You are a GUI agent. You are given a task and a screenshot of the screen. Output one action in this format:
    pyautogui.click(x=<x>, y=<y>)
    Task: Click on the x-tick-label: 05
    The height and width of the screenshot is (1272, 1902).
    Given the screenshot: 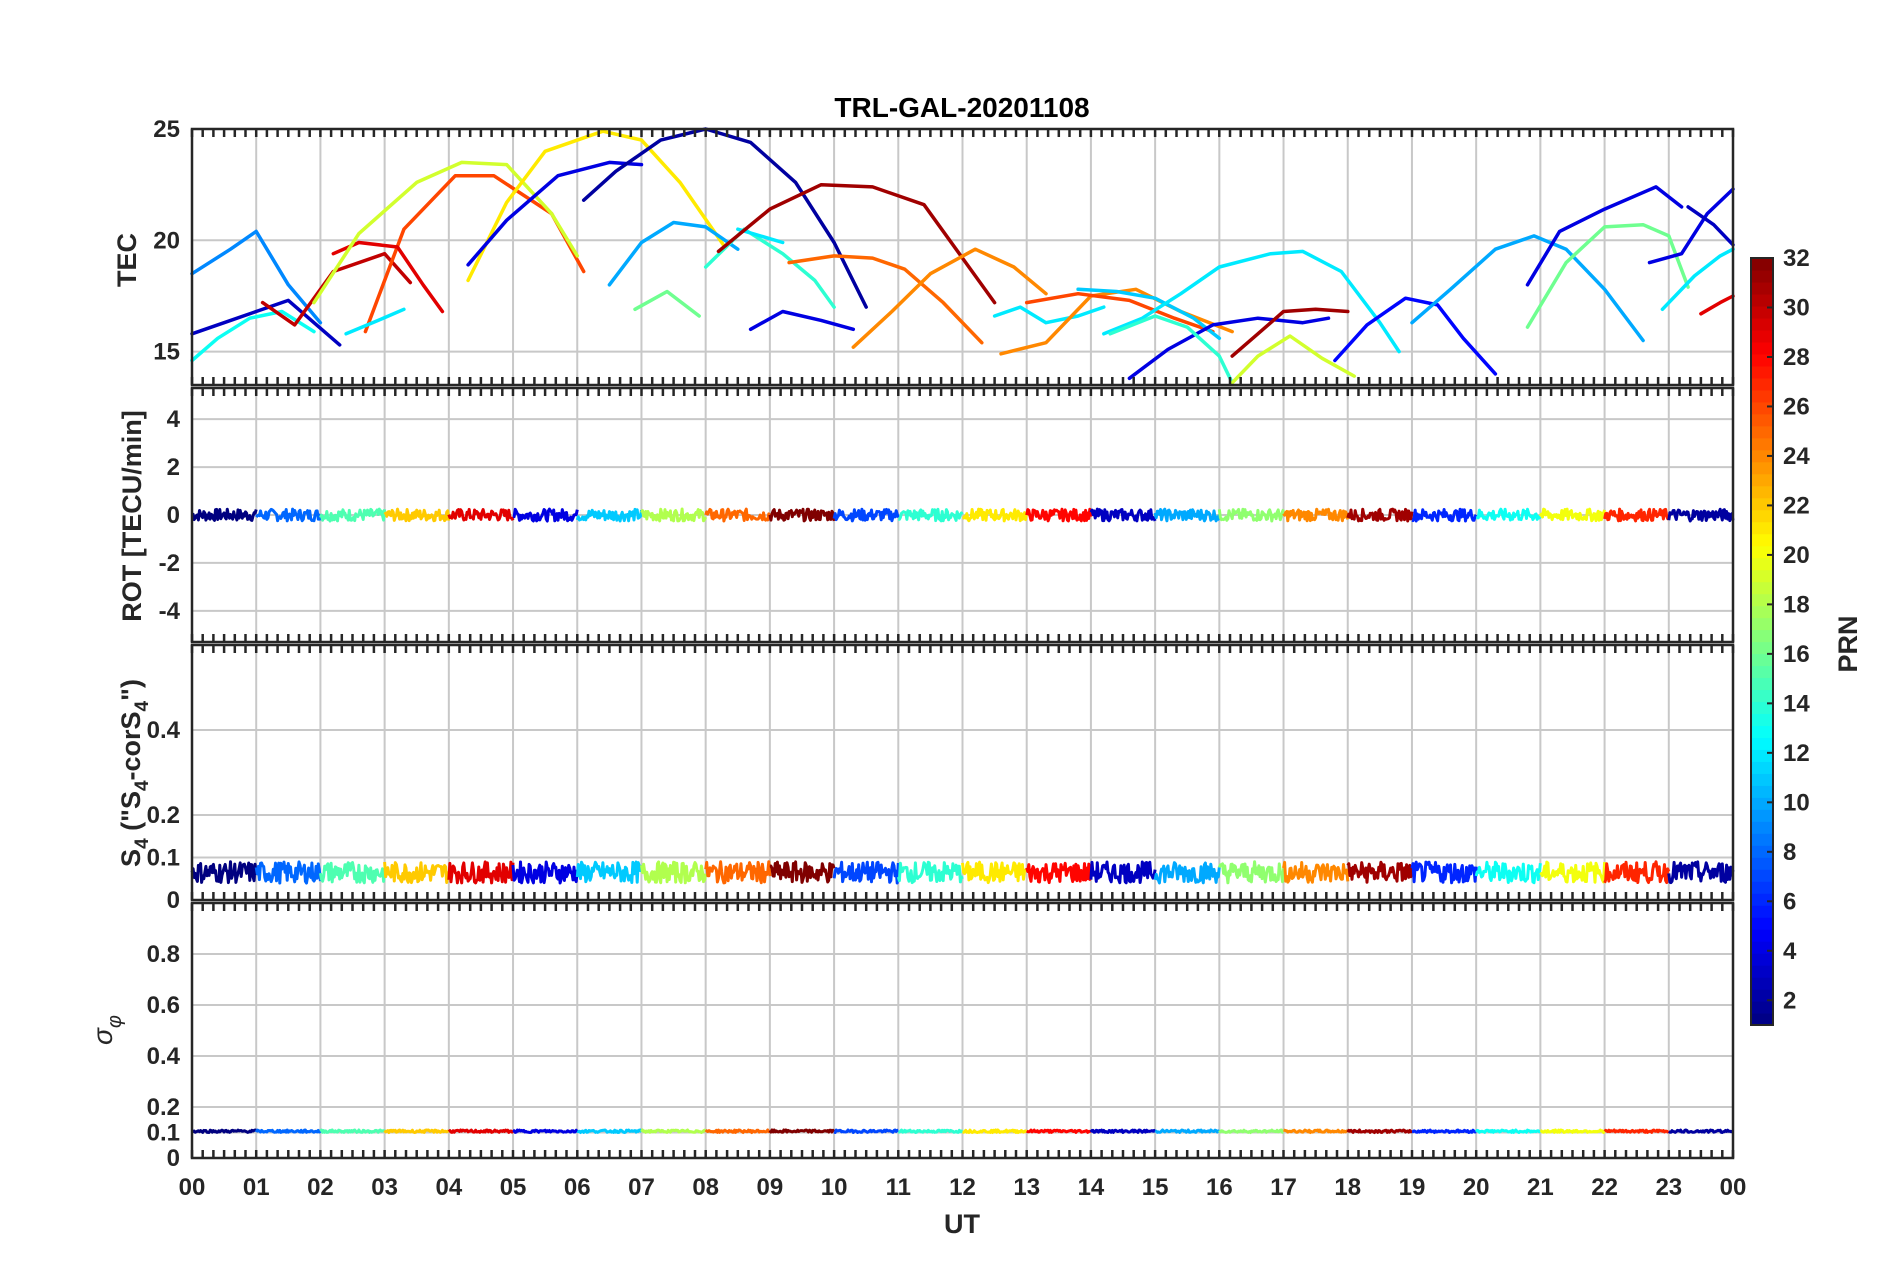 What is the action you would take?
    pyautogui.click(x=513, y=1187)
    